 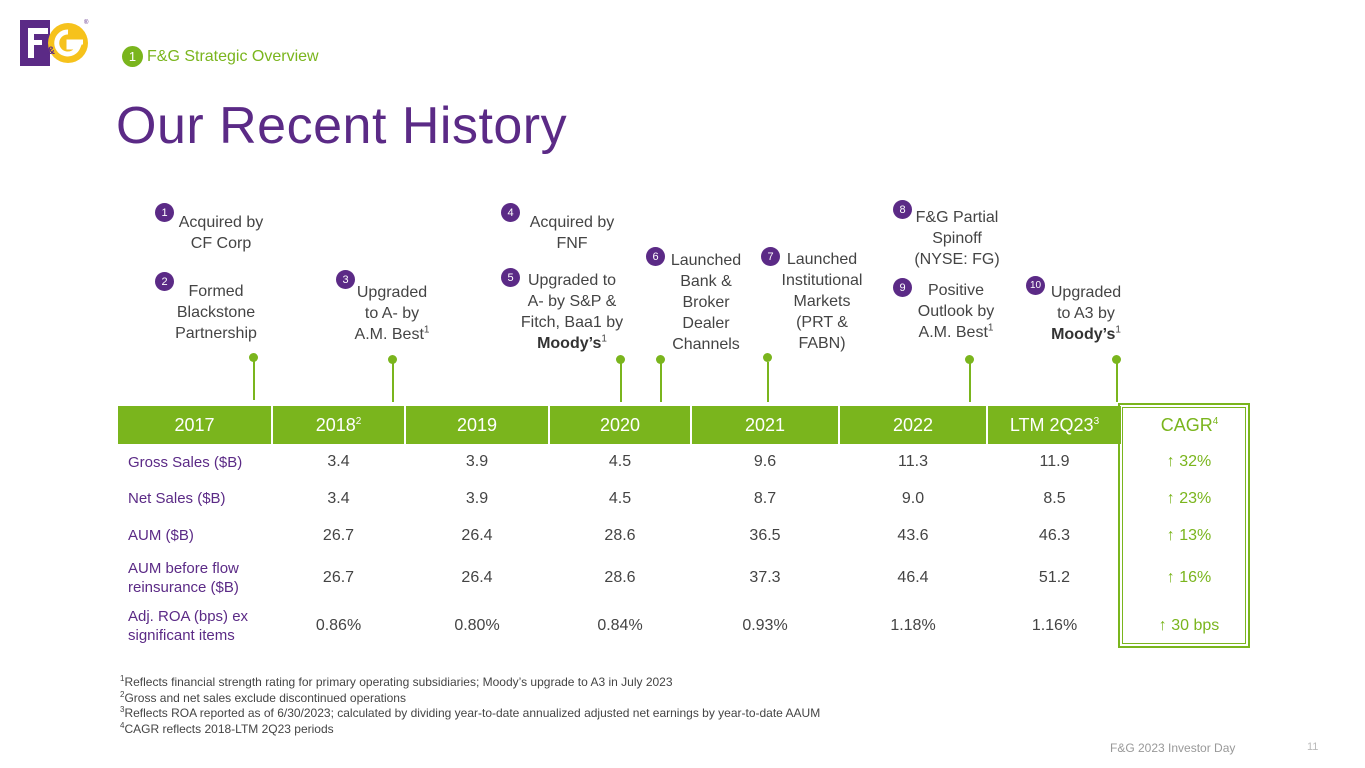 What do you see at coordinates (389, 334) in the screenshot?
I see `event-line-text: A.M. Best` at bounding box center [389, 334].